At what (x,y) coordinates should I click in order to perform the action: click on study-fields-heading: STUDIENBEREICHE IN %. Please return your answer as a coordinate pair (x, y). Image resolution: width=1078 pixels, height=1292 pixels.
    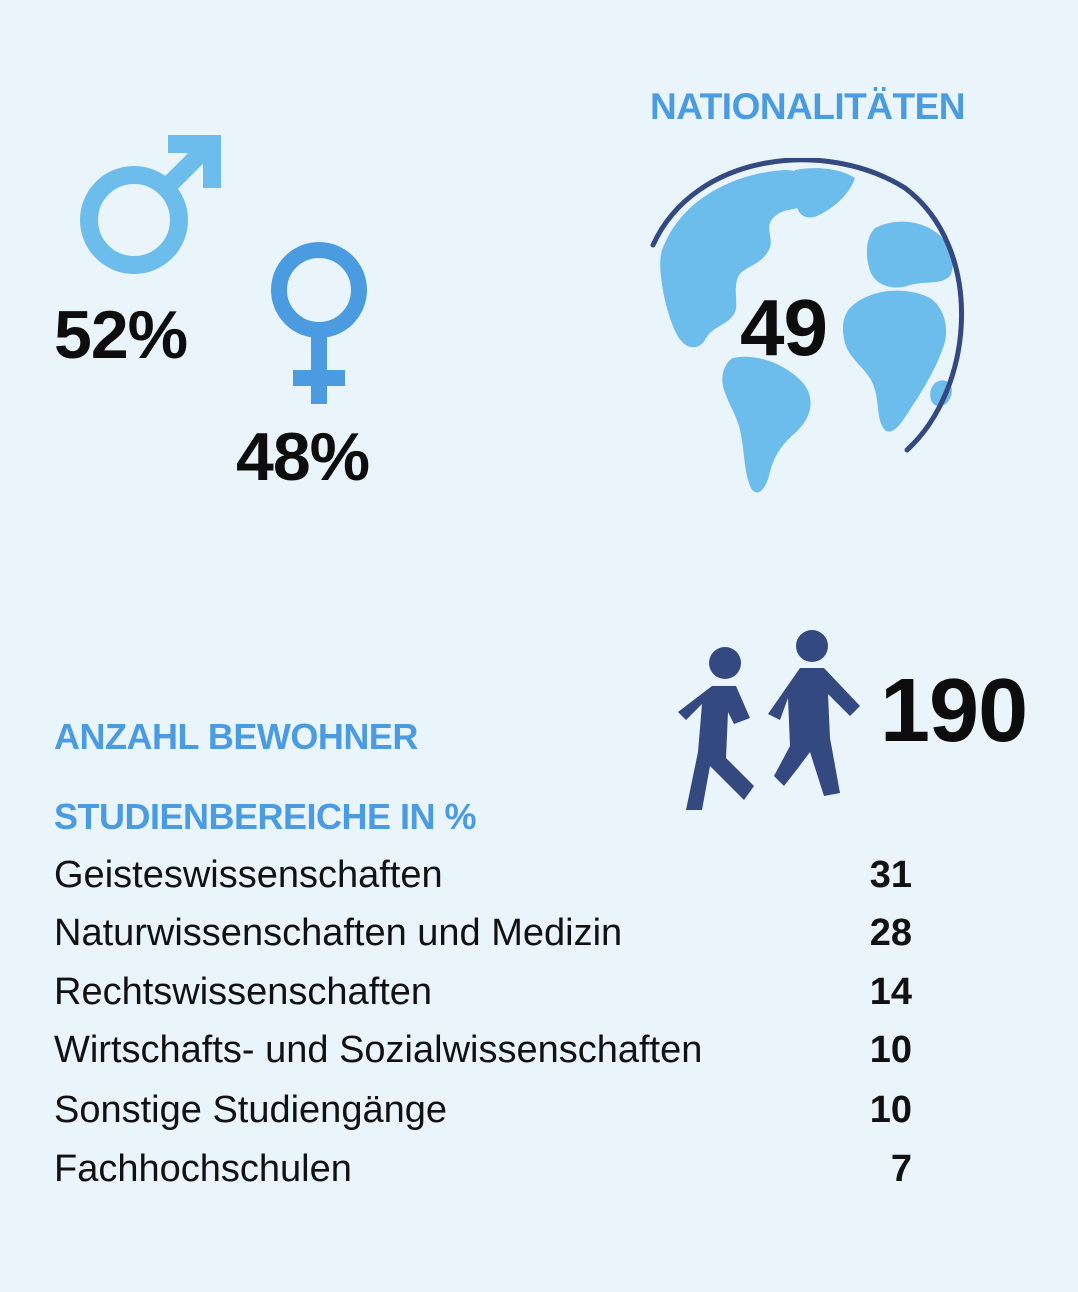
    Looking at the image, I should click on (265, 816).